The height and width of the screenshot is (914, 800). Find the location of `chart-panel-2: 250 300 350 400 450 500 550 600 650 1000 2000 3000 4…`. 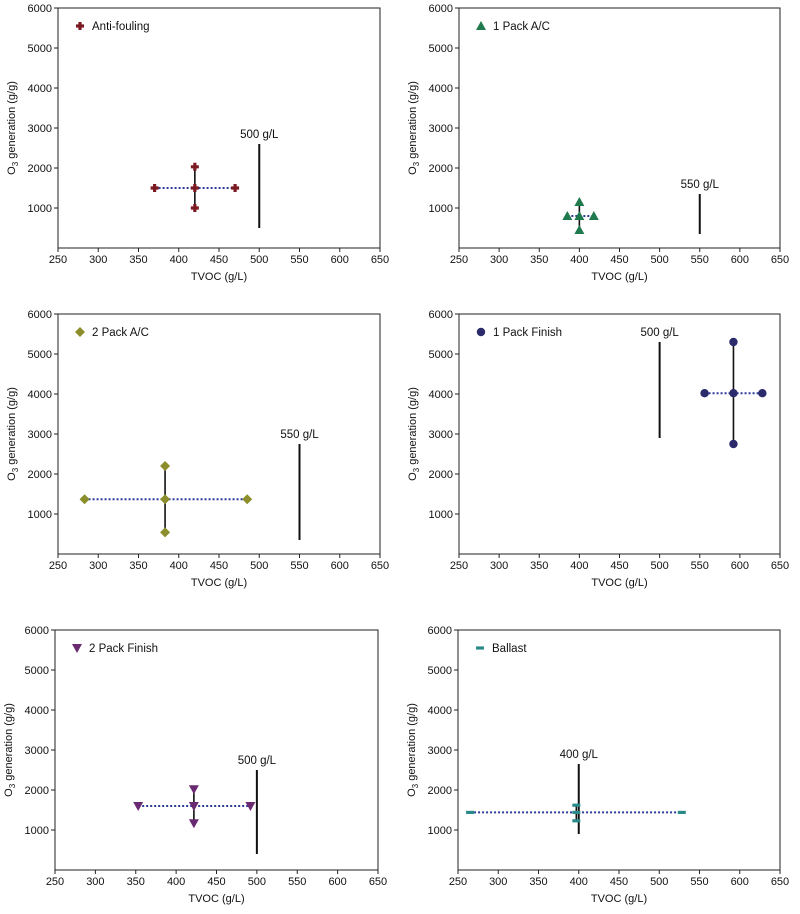

chart-panel-2: 250 300 350 400 450 500 550 600 650 1000 2000 3000 4… is located at coordinates (598, 143).